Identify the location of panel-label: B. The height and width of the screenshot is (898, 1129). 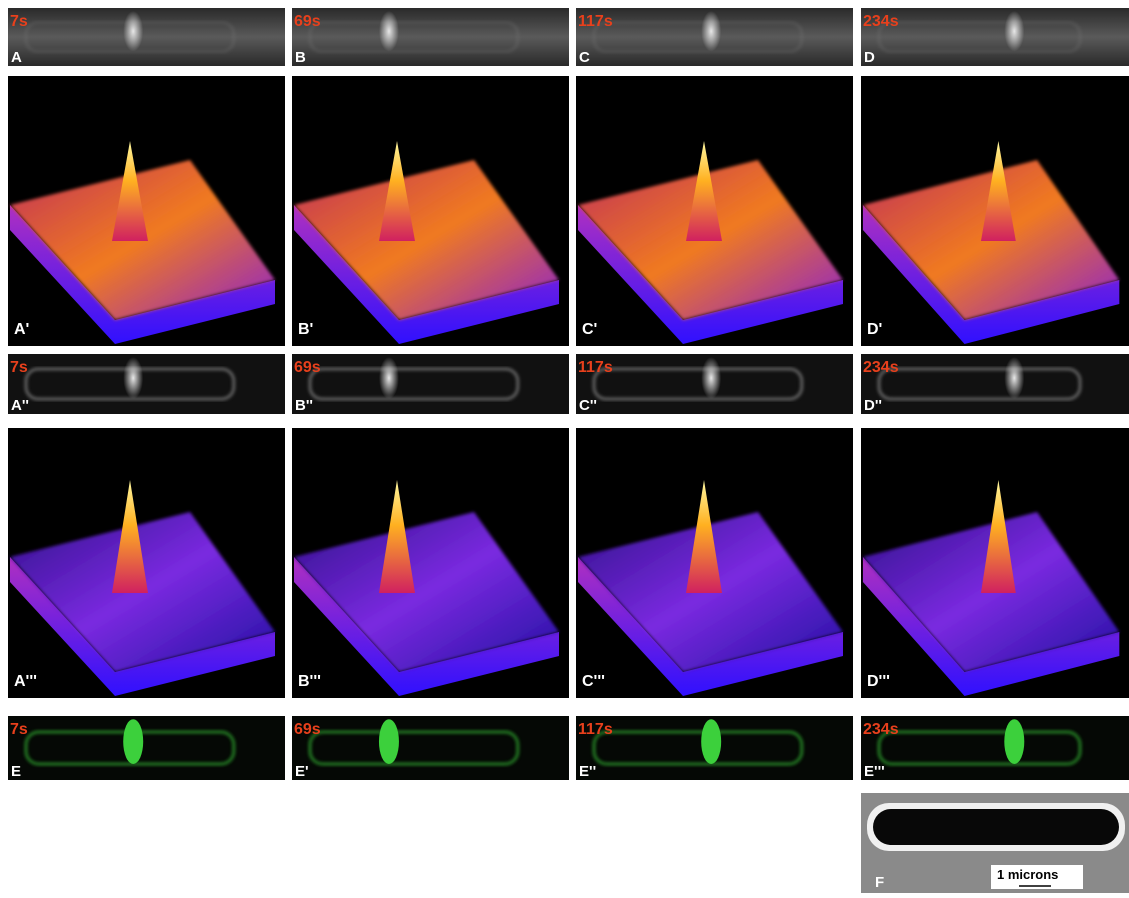
(300, 57).